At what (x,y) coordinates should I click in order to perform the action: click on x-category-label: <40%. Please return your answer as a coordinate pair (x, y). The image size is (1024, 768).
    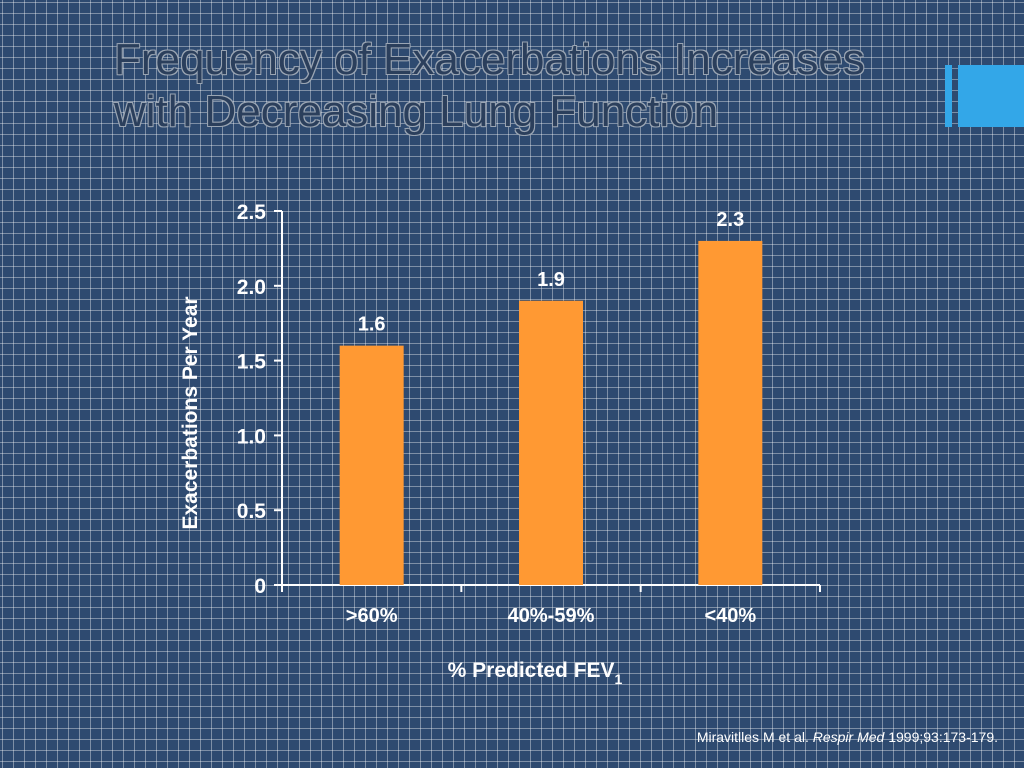
    Looking at the image, I should click on (730, 616).